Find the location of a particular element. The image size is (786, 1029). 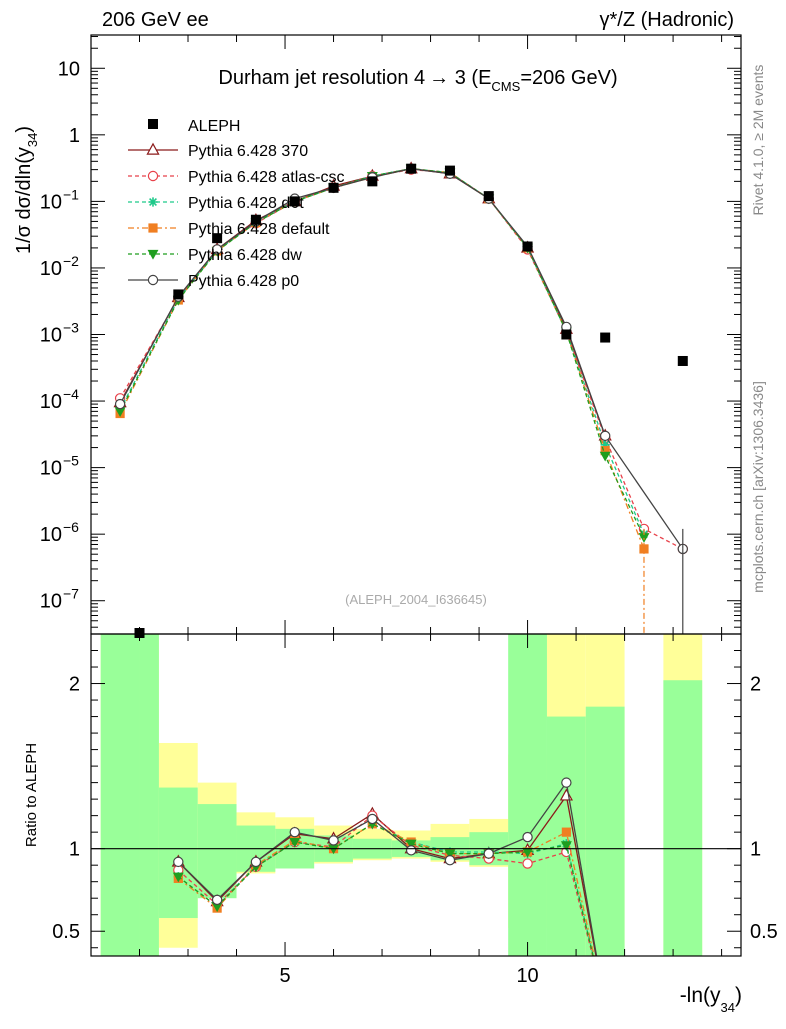

mcplots-source-label: mcplots.cern.ch [arXiv:1306.3436] is located at coordinates (758, 487).